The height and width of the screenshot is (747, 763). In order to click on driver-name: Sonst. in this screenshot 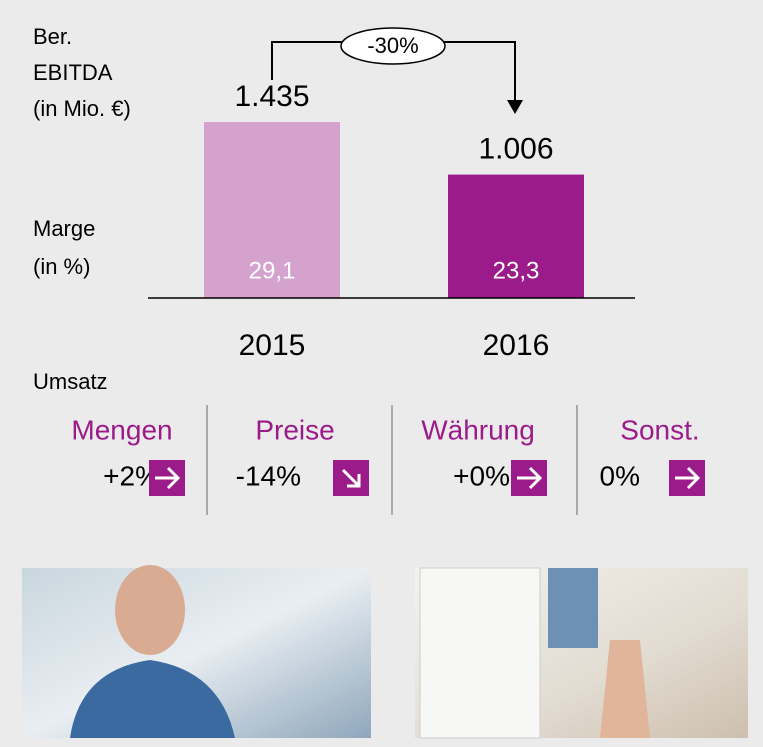, I will do `click(659, 429)`.